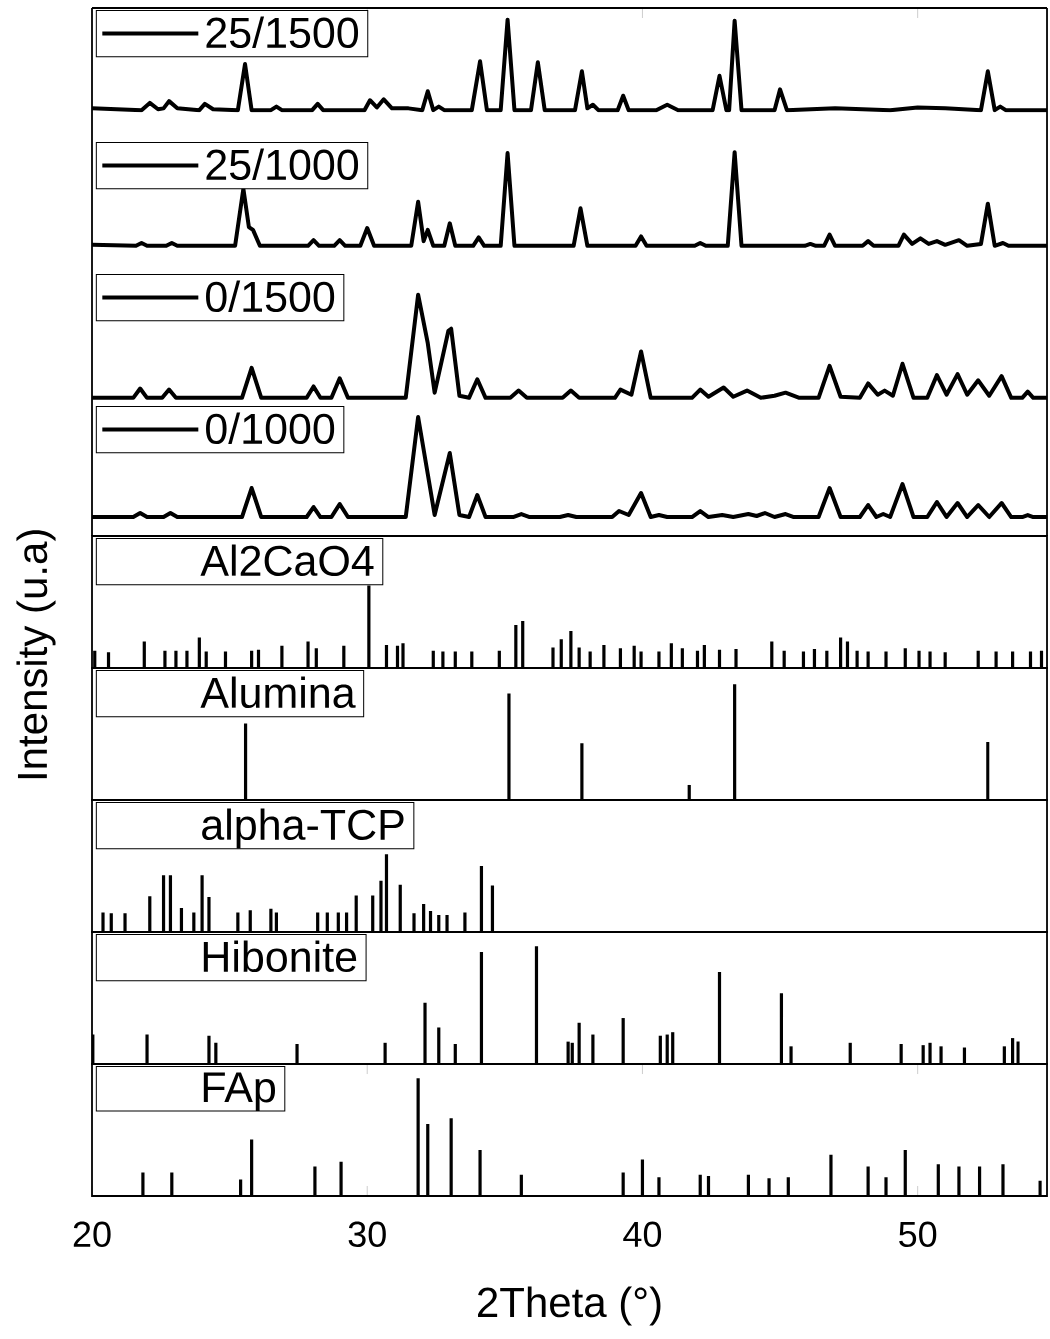 The image size is (1050, 1339). I want to click on x-tick-label: 20, so click(92, 1234).